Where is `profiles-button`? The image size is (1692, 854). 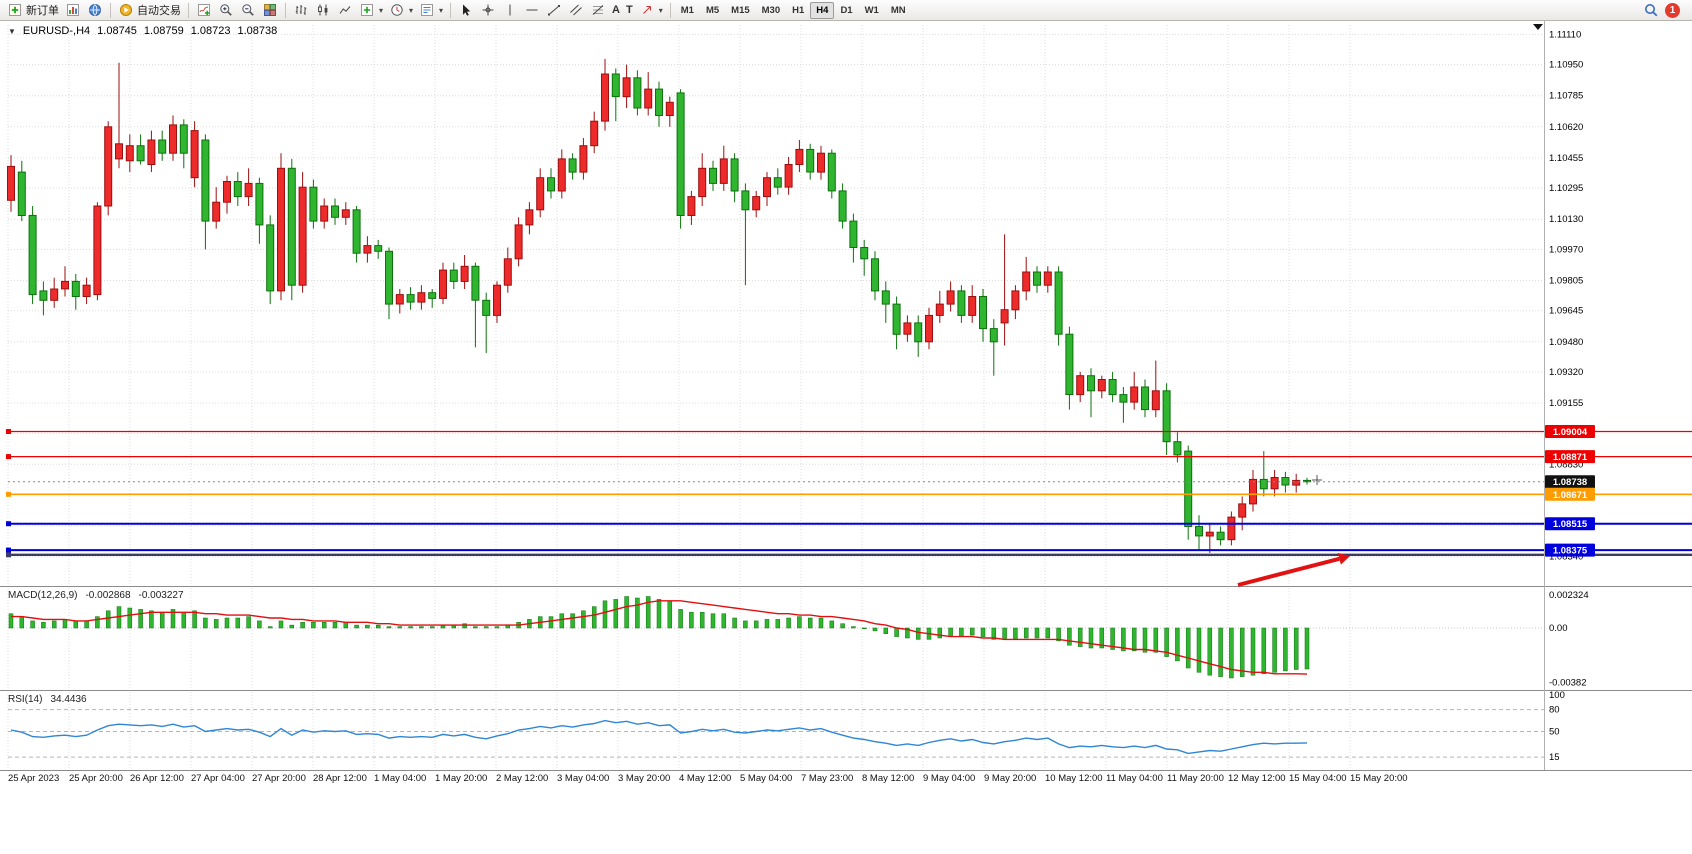
profiles-button is located at coordinates (95, 10).